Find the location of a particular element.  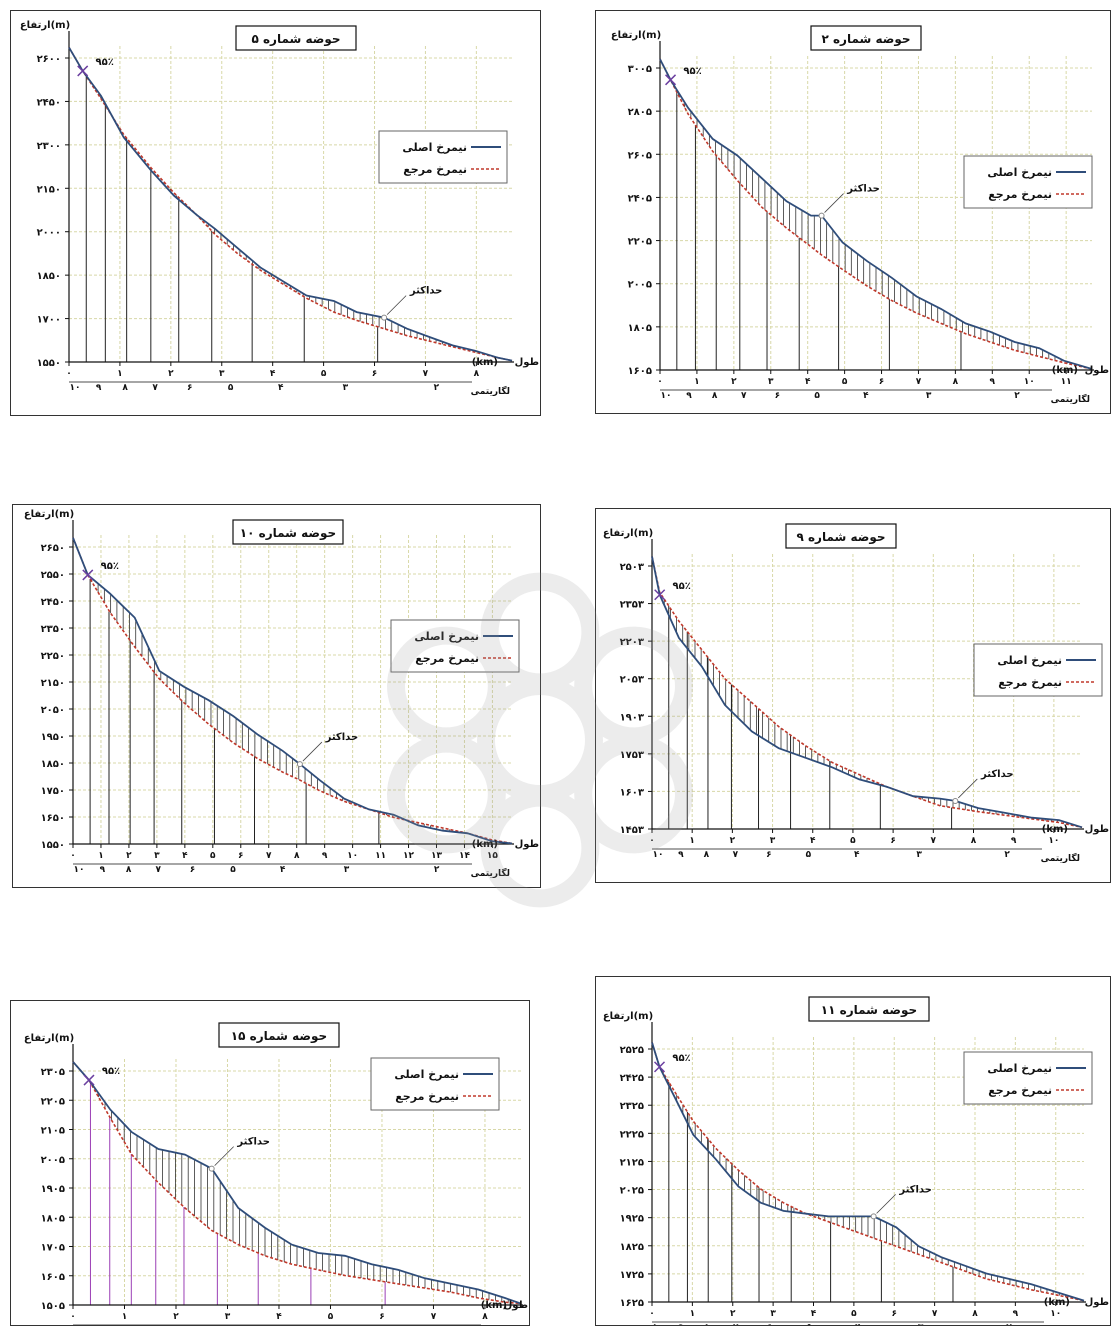

y-tick-label: ۲۴۰۵ is located at coordinates (640, 198).